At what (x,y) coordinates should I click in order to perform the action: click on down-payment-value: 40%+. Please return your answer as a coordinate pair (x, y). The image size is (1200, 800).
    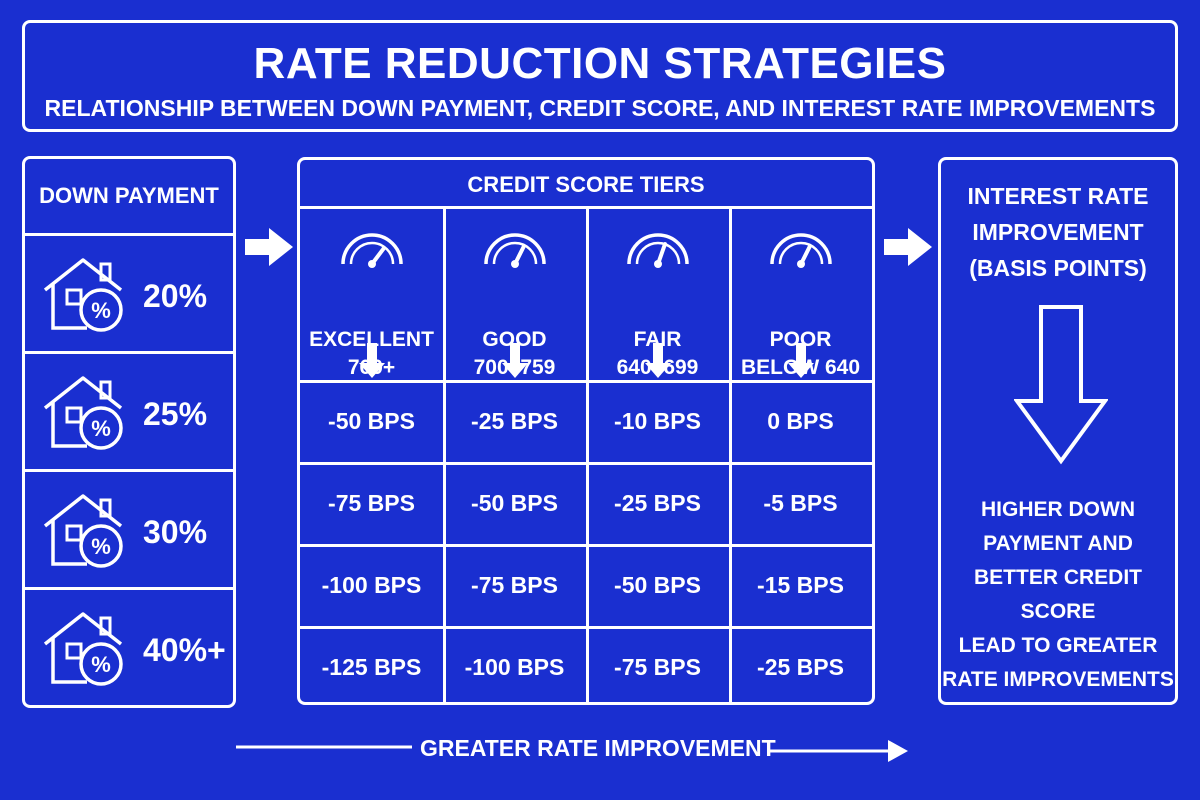
    Looking at the image, I should click on (184, 650).